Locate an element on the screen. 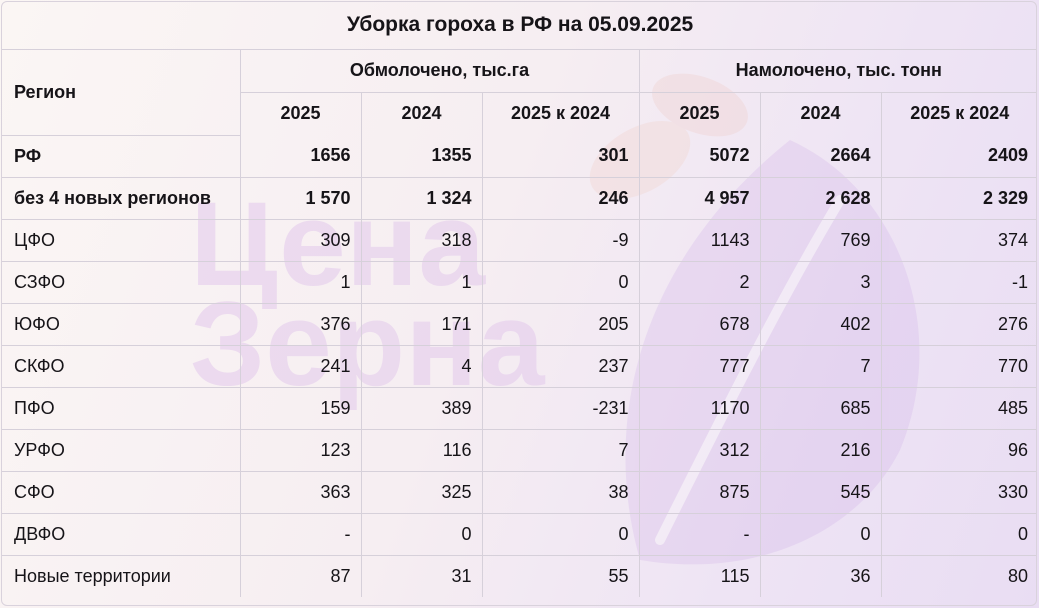  table-row: СФО 363 325 38 875 545 330 is located at coordinates (519, 492).